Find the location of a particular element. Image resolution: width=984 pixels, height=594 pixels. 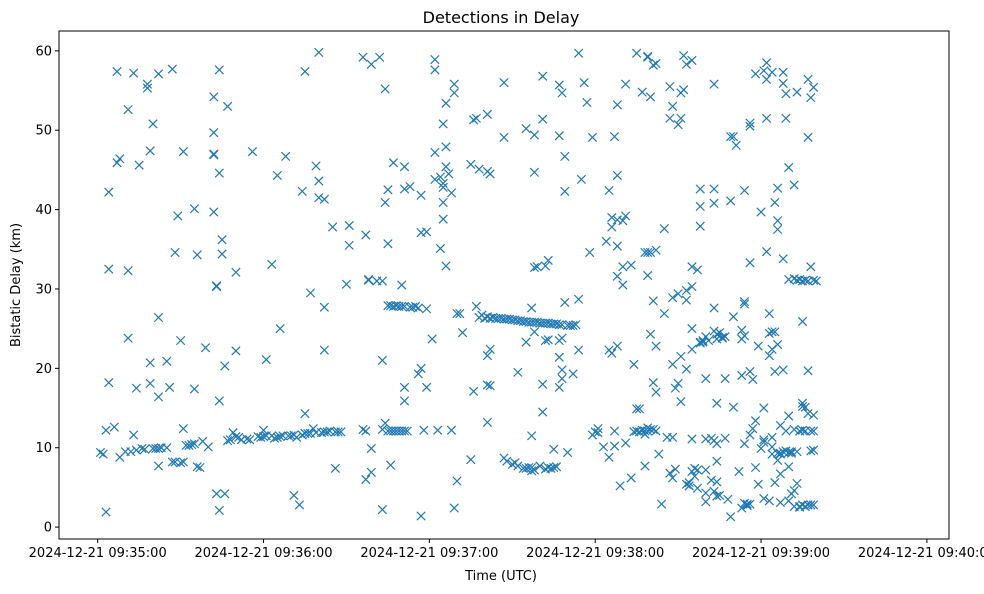

y-axis: 0 10 20 30 40 50 60 is located at coordinates (47, 290).